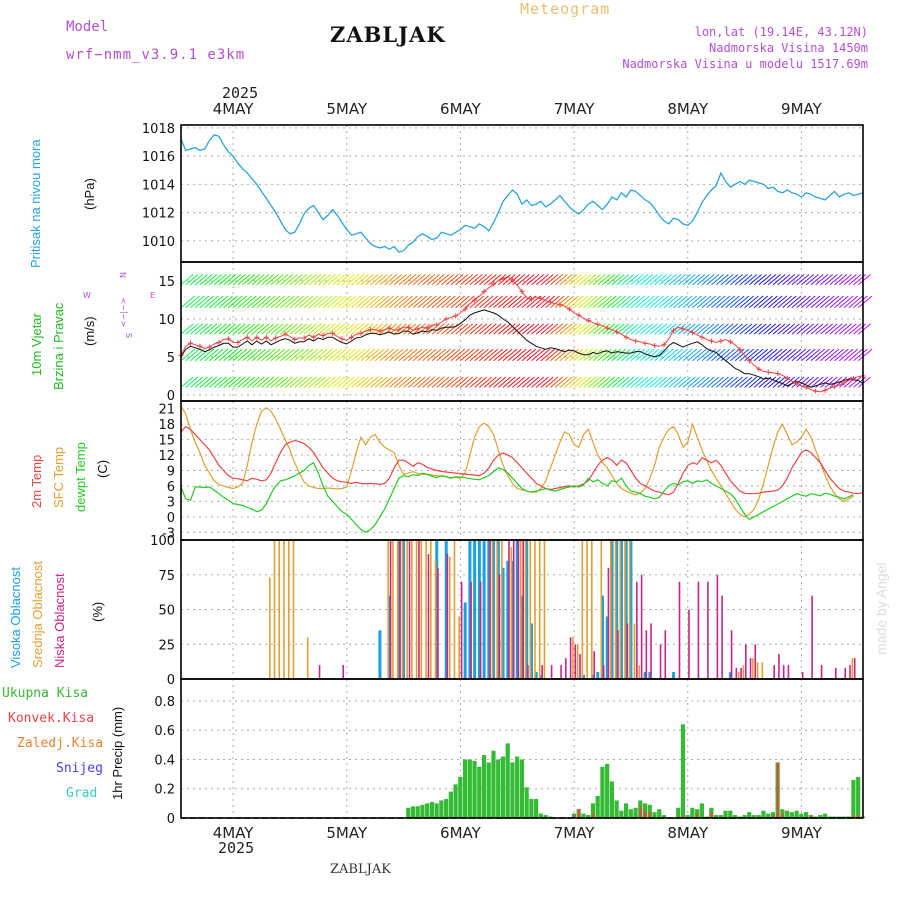 The image size is (900, 900). Describe the element at coordinates (574, 816) in the screenshot. I see `precip-bar-conv` at that location.